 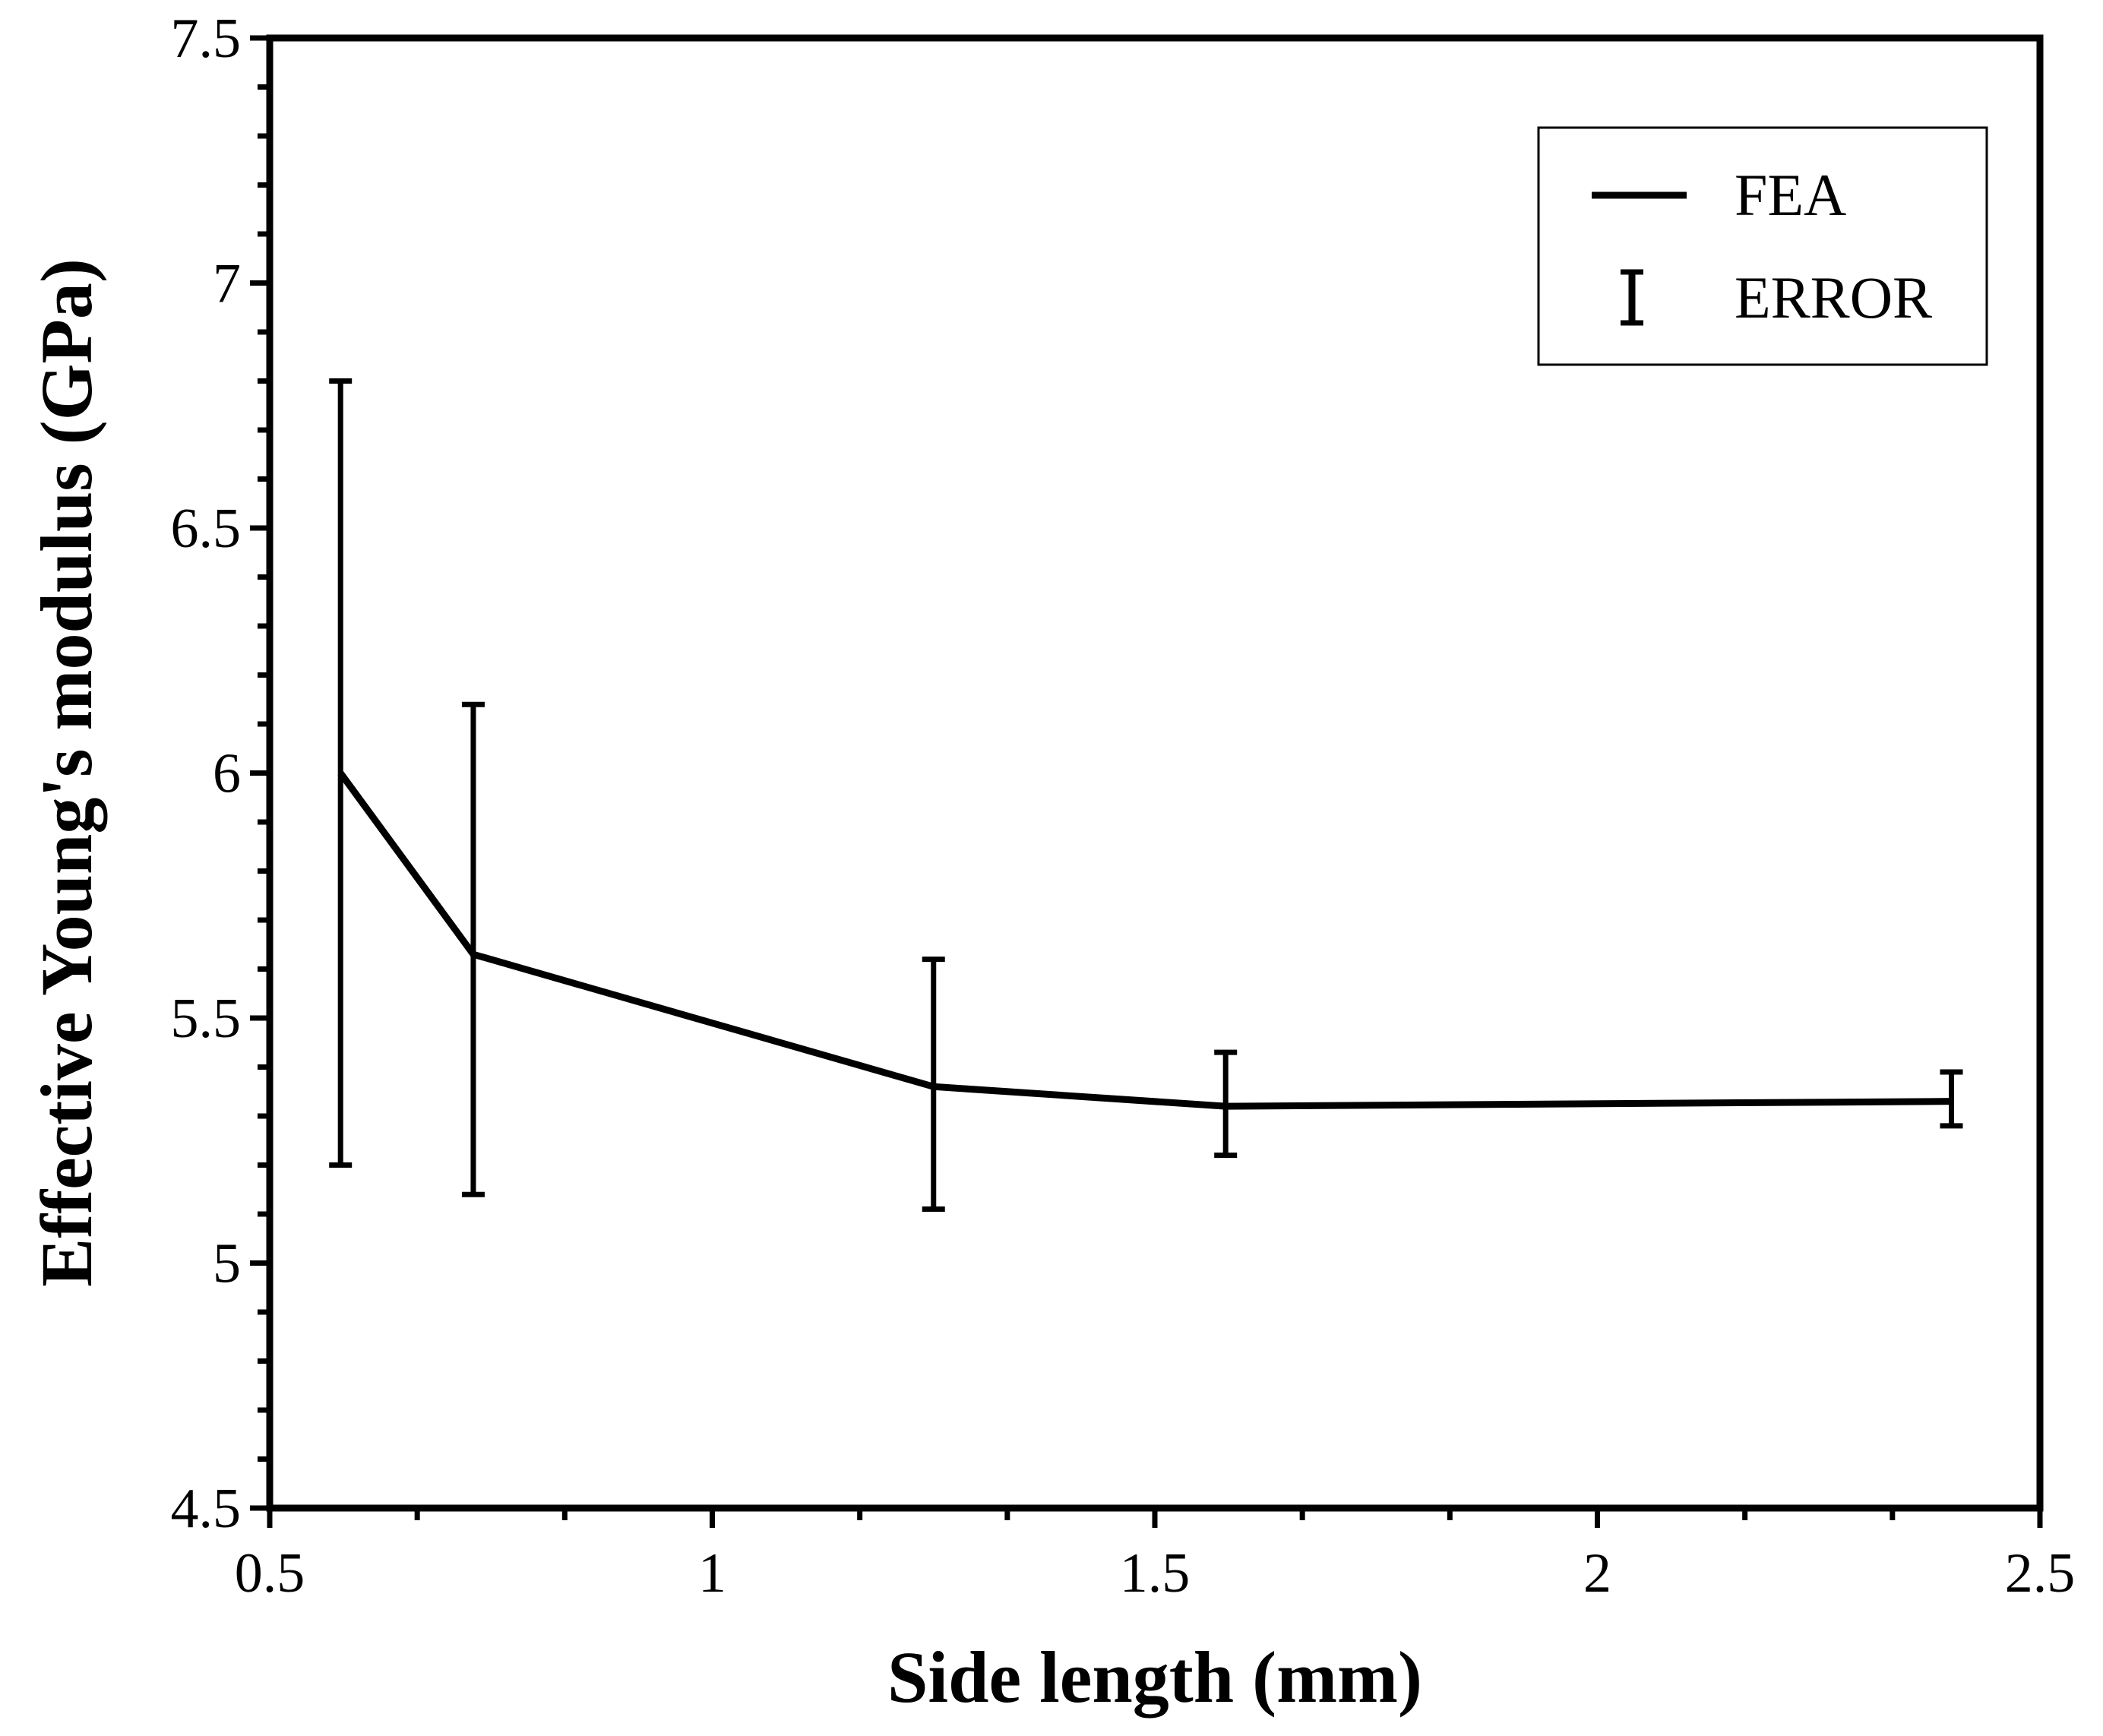 I want to click on y-tick-label: 4.5, so click(x=206, y=1509).